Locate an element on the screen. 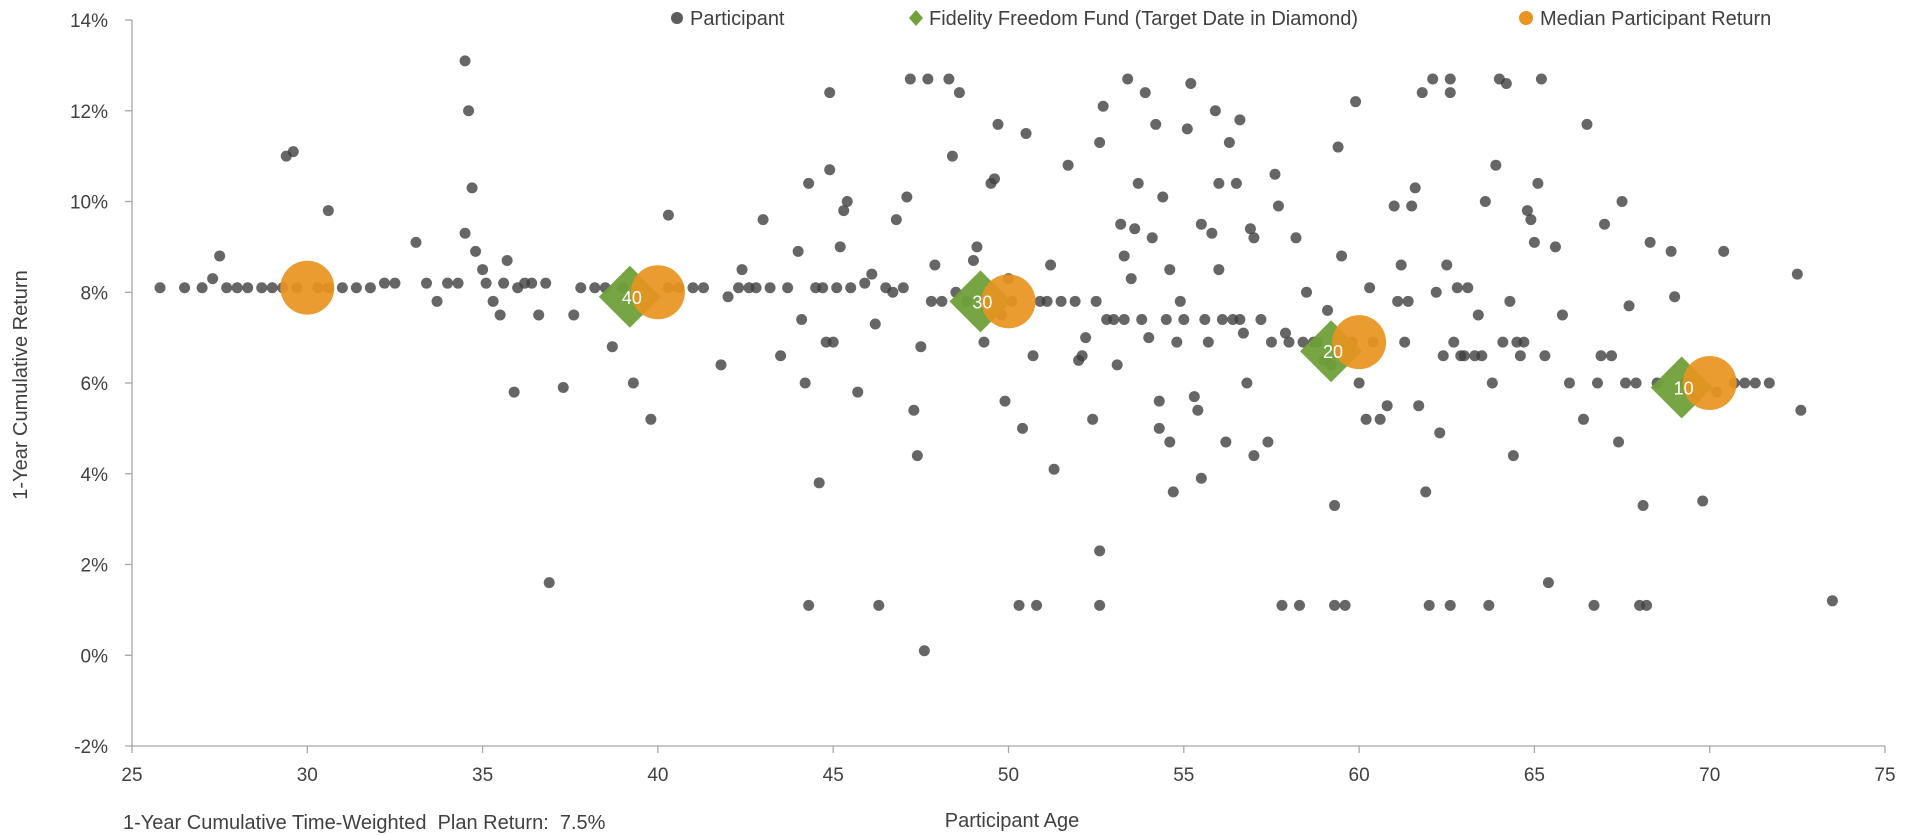  y-tick-label: -2% is located at coordinates (91, 747).